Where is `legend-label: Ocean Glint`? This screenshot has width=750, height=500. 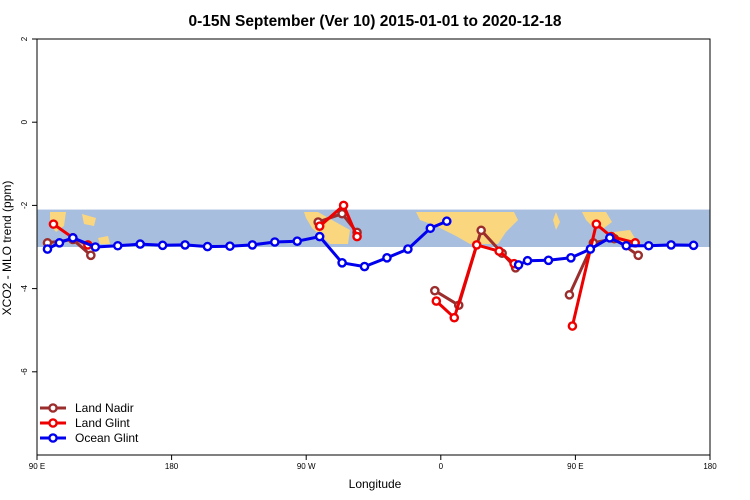
legend-label: Ocean Glint is located at coordinates (107, 438).